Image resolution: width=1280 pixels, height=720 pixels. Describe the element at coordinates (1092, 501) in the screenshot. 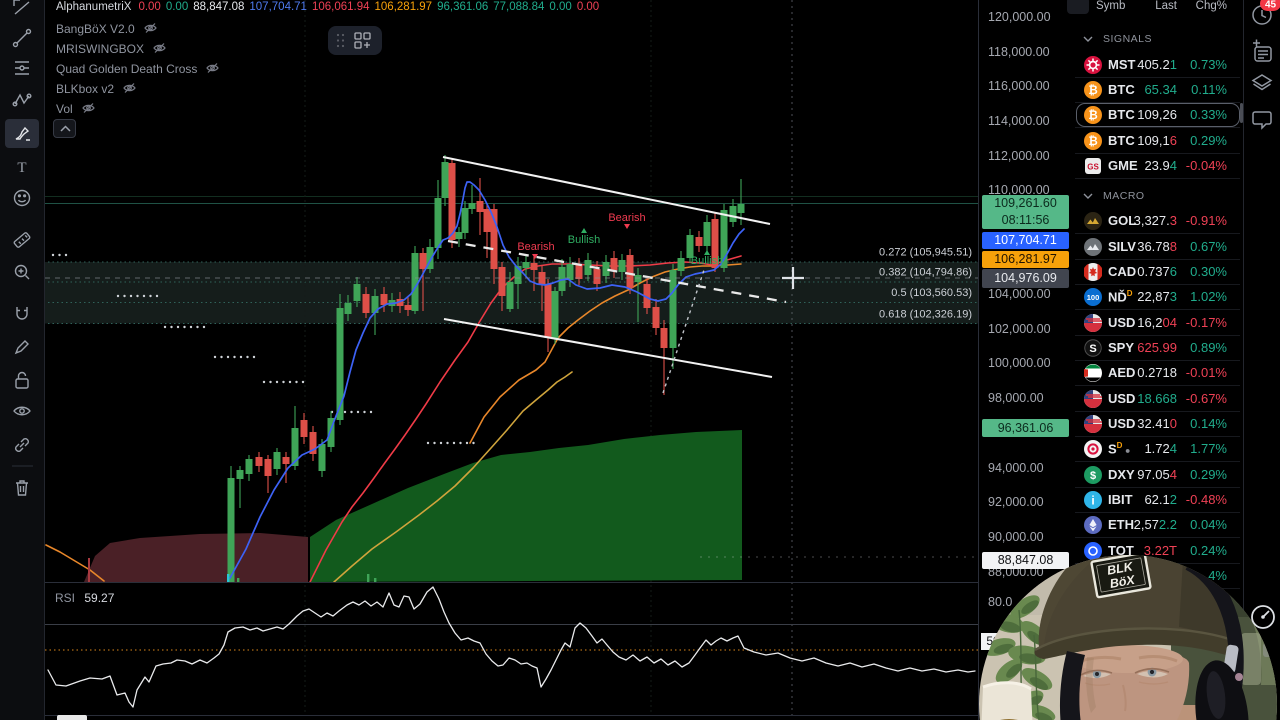

I see `svg-text: i` at that location.